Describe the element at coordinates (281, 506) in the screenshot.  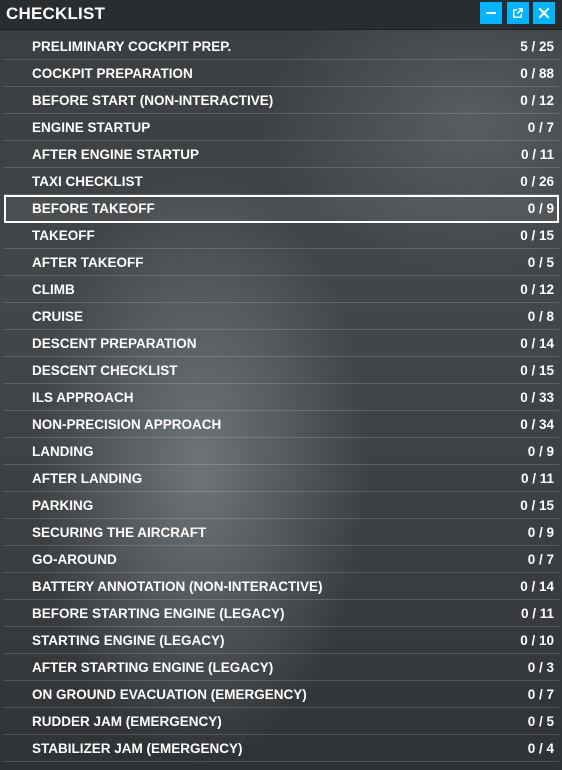
I see `checklist-row: PARKING 0 / 15` at that location.